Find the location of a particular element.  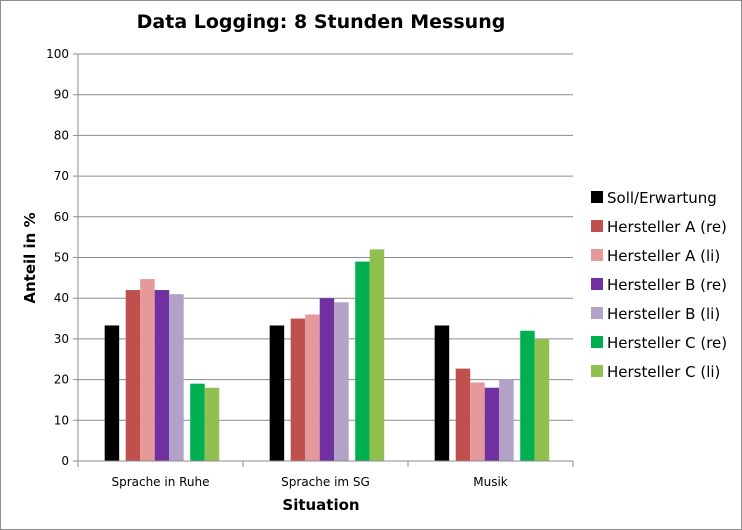

category-label: Sprache im SG is located at coordinates (325, 482).